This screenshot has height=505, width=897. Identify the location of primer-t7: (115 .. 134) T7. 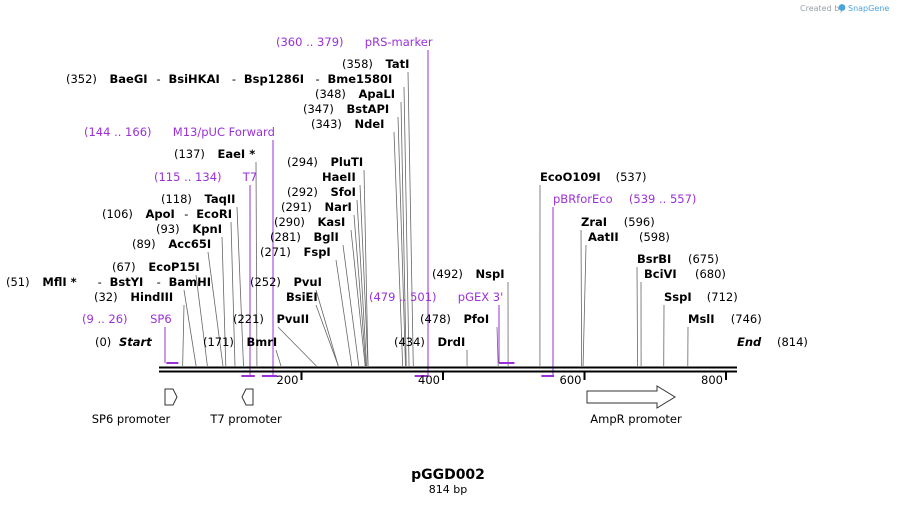
(205, 177).